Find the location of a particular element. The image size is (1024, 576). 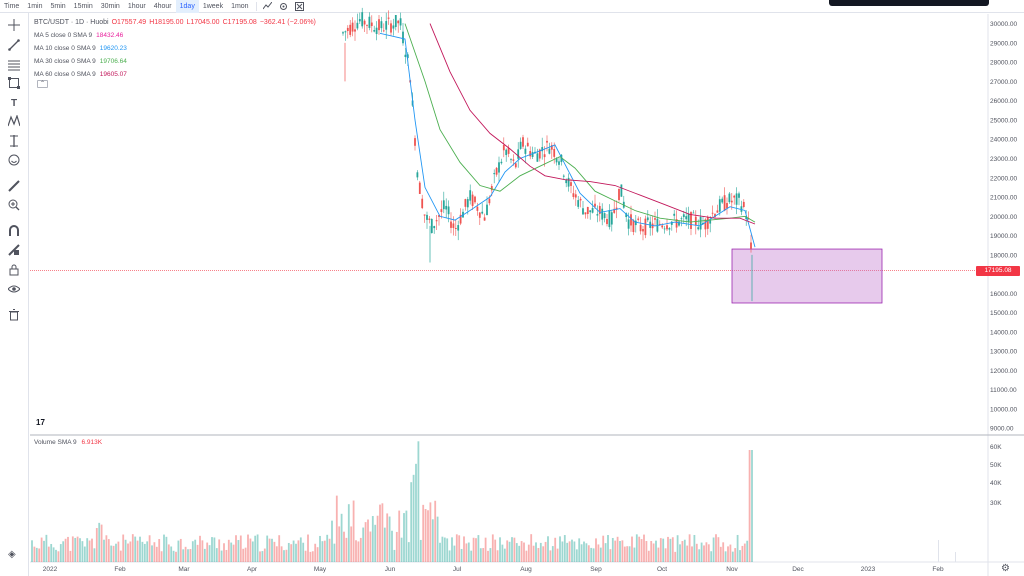

toolbar-divider is located at coordinates (256, 6).